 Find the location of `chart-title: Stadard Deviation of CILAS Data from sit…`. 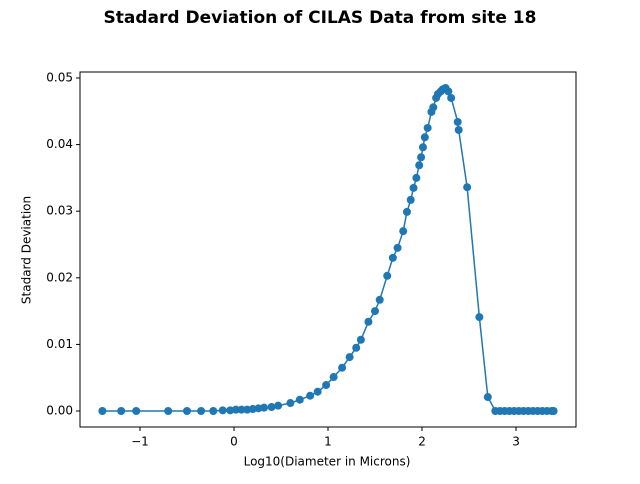

chart-title: Stadard Deviation of CILAS Data from sit… is located at coordinates (320, 18).